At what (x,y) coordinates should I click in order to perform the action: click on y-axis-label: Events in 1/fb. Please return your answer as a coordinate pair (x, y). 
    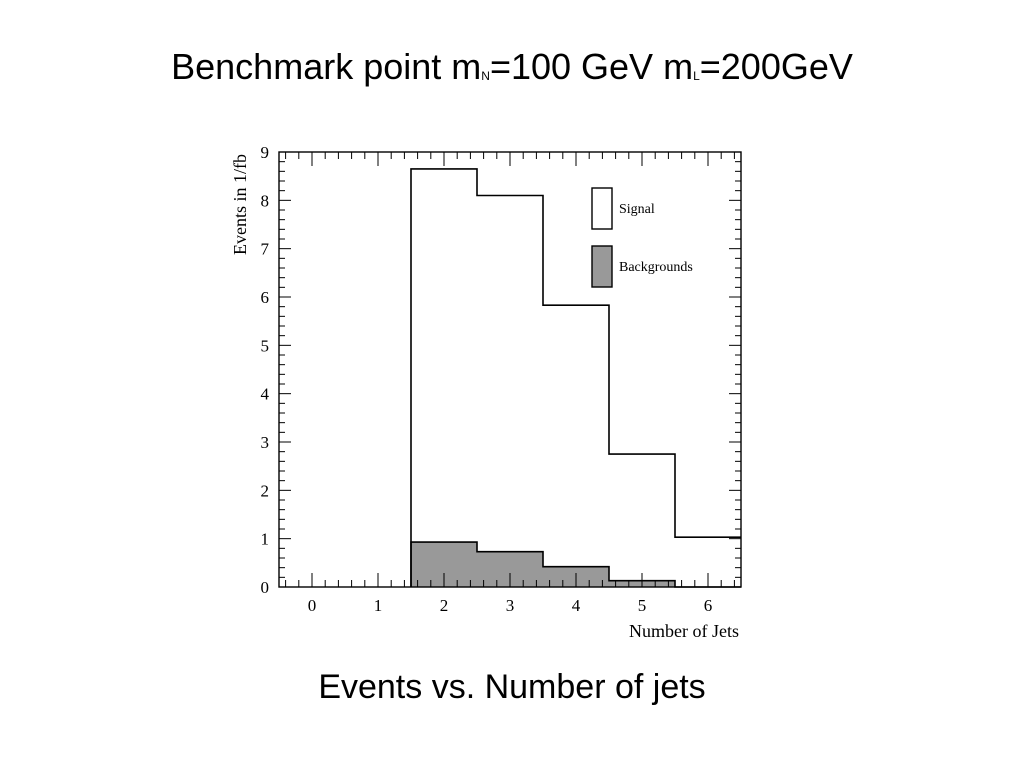
    Looking at the image, I should click on (240, 204).